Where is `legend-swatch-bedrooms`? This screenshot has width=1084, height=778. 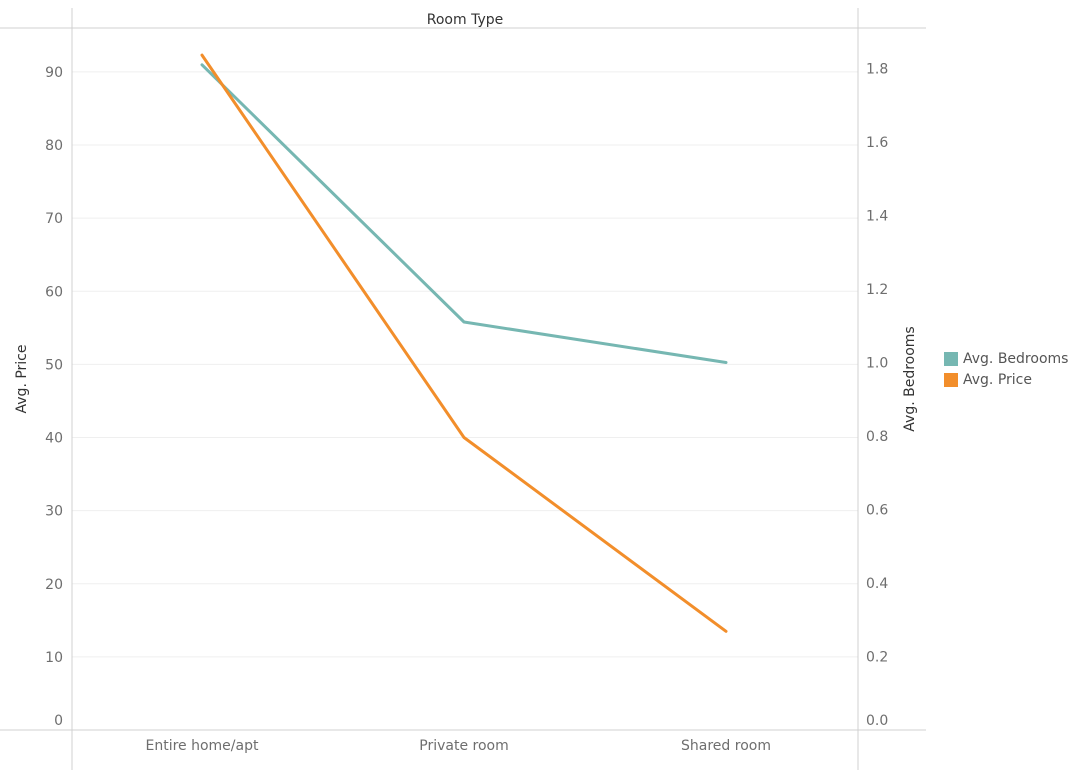 legend-swatch-bedrooms is located at coordinates (951, 358).